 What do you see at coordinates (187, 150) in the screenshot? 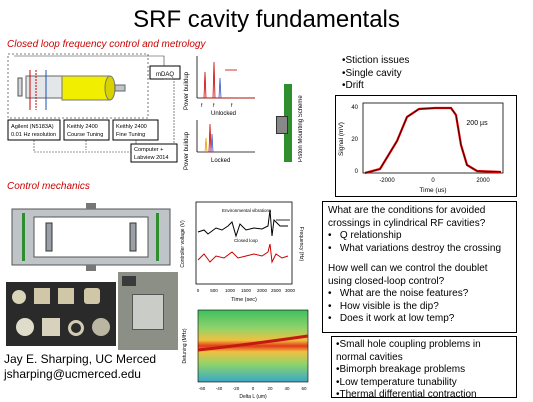
I see `doublet-ylabel-bottom: Power buildup` at bounding box center [187, 150].